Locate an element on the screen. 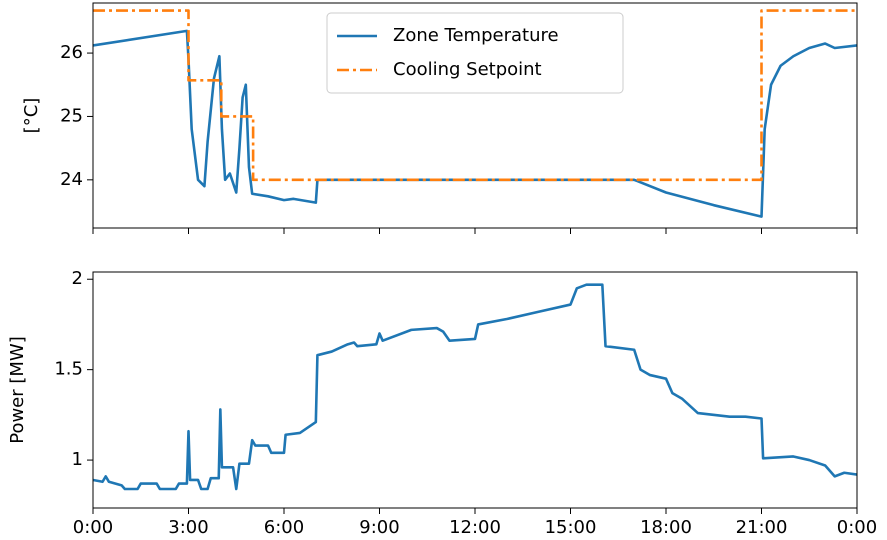  x-tick-label: 6:00 is located at coordinates (284, 527).